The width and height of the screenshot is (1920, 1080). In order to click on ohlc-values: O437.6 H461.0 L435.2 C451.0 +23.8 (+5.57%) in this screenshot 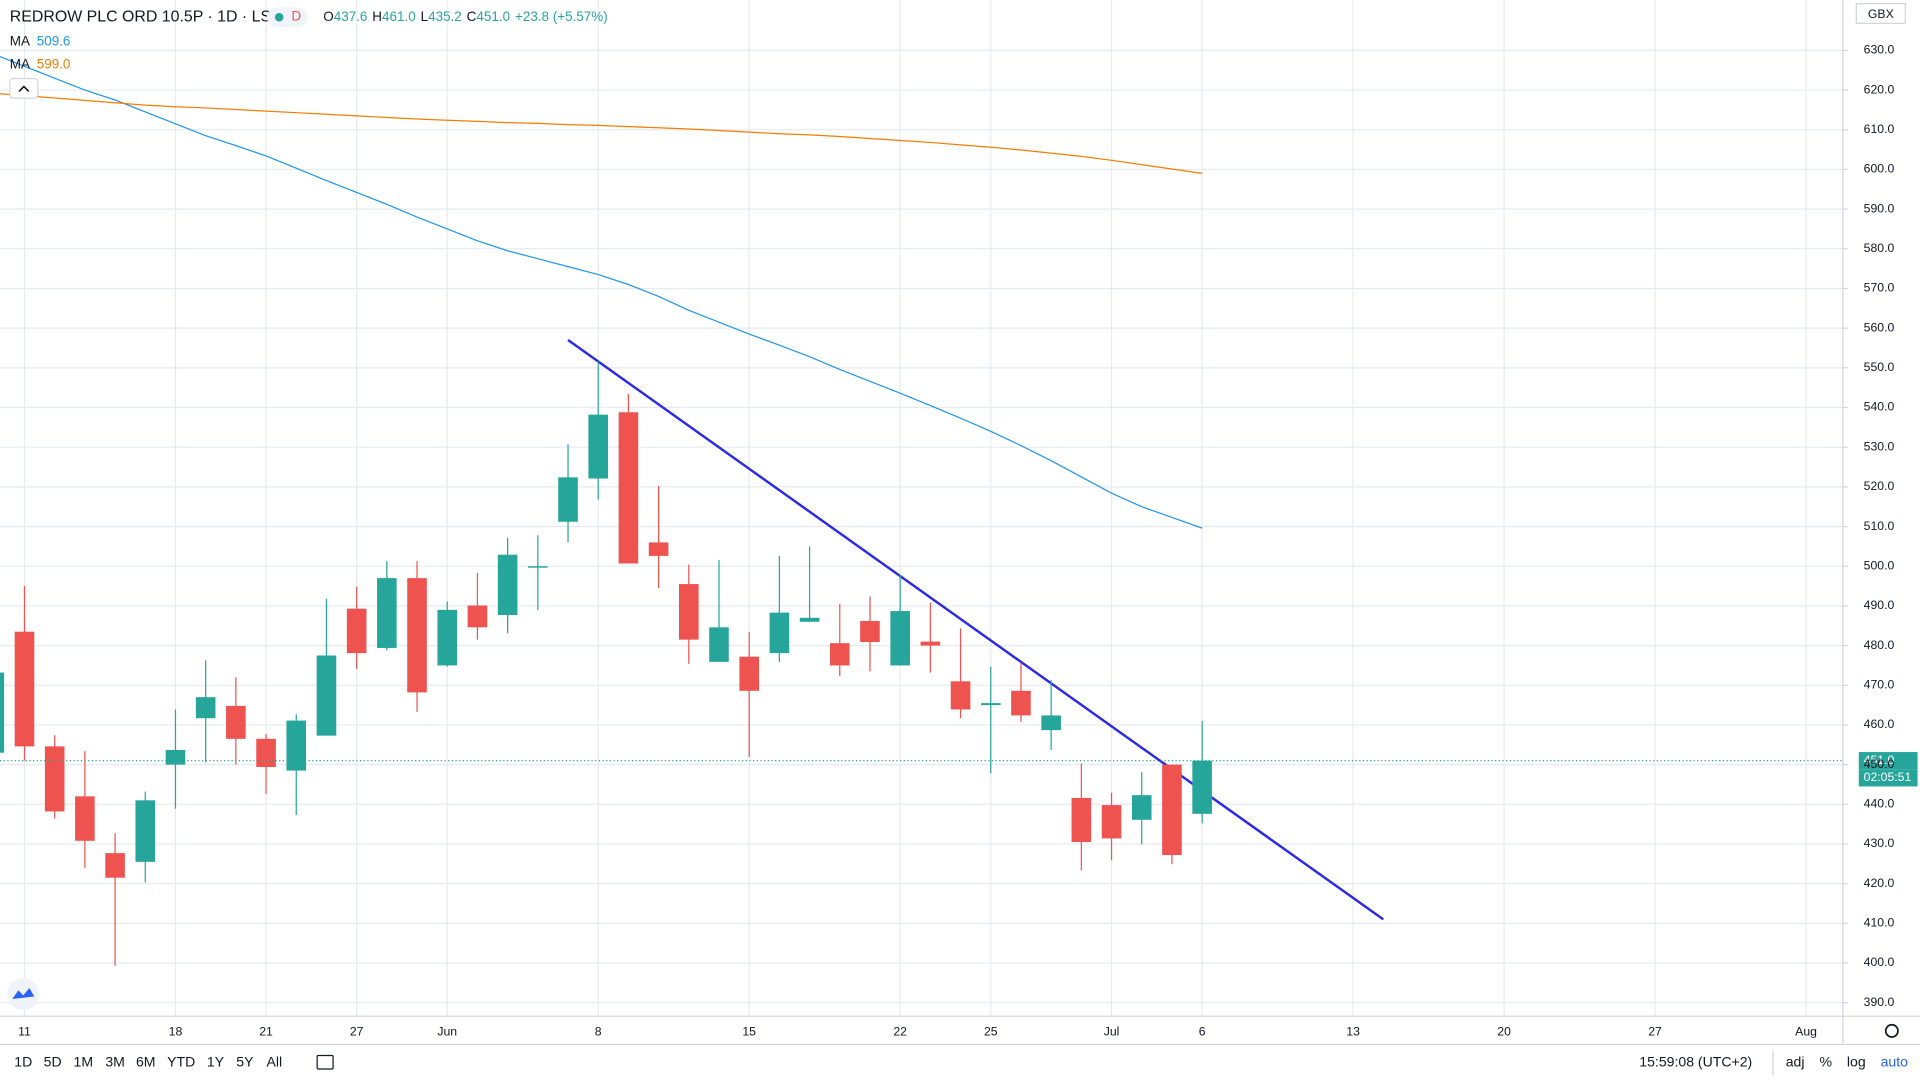, I will do `click(465, 16)`.